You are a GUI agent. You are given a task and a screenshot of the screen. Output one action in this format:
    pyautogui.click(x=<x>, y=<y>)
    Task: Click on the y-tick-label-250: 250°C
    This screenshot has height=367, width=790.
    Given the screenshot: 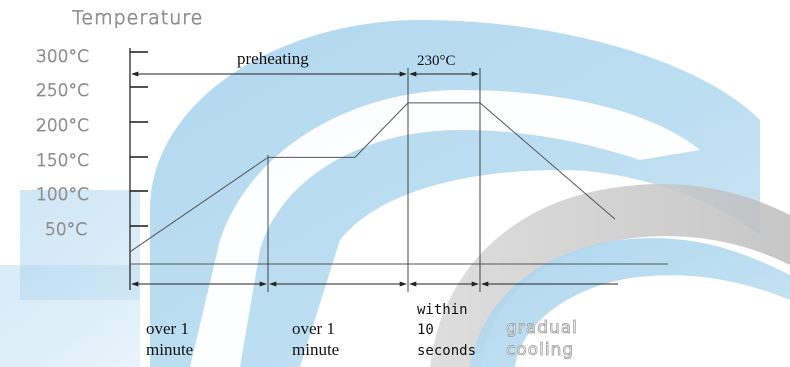 What is the action you would take?
    pyautogui.click(x=62, y=91)
    